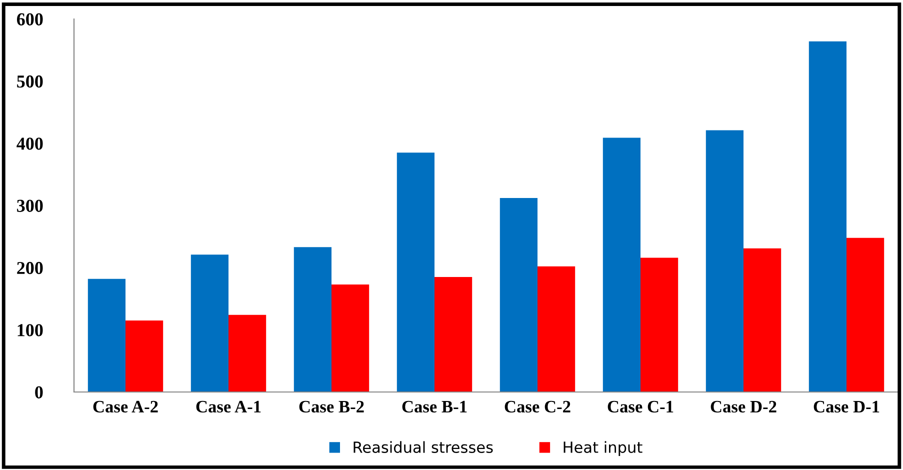 This screenshot has width=903, height=470. Describe the element at coordinates (434, 406) in the screenshot. I see `x-tick-label: Case B-1` at that location.